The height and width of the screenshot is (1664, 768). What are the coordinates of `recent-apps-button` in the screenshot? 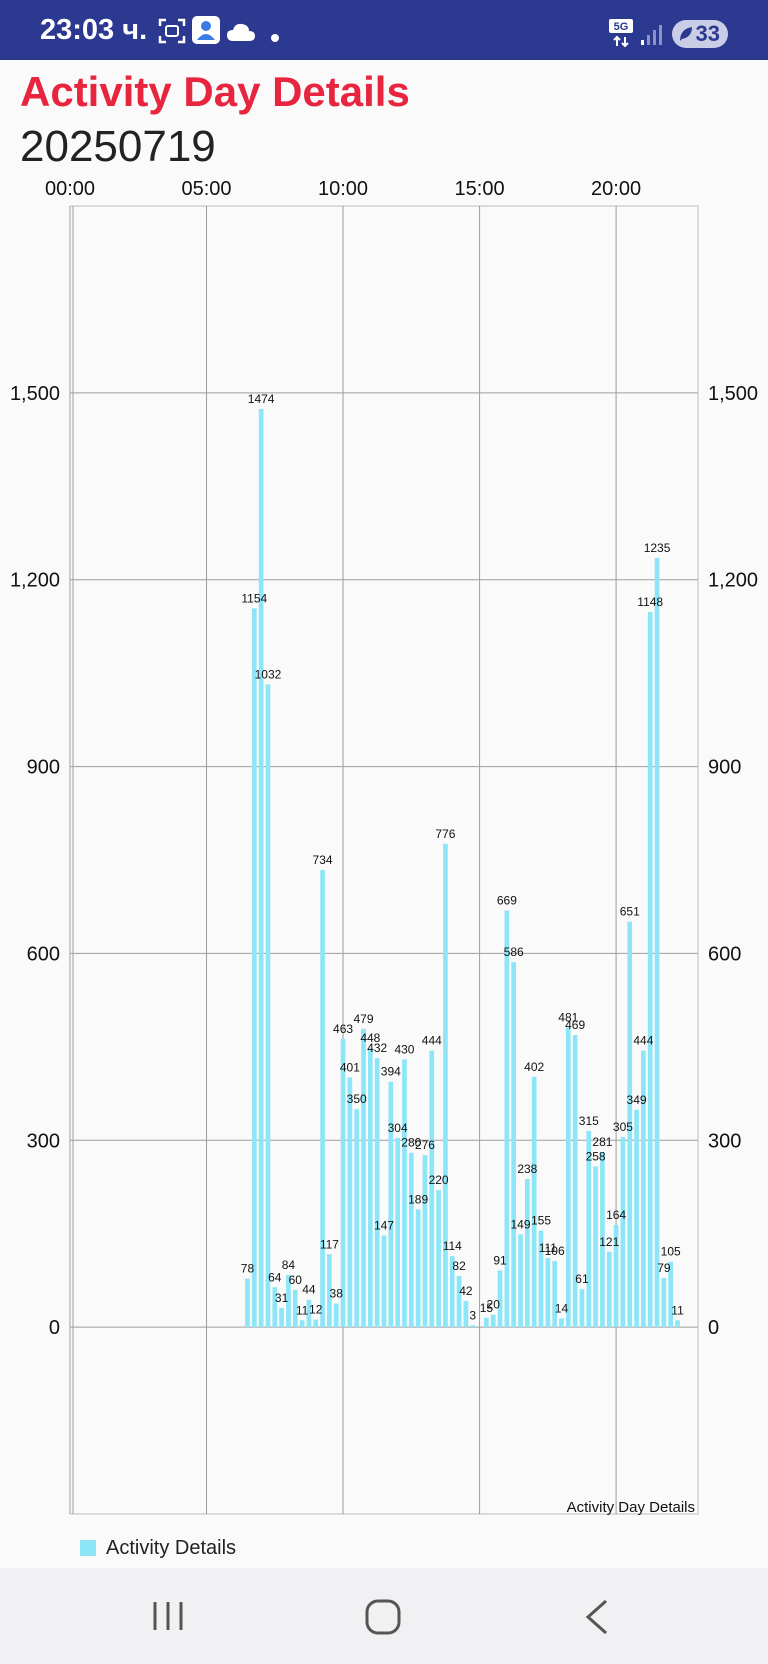 It's located at (168, 1616).